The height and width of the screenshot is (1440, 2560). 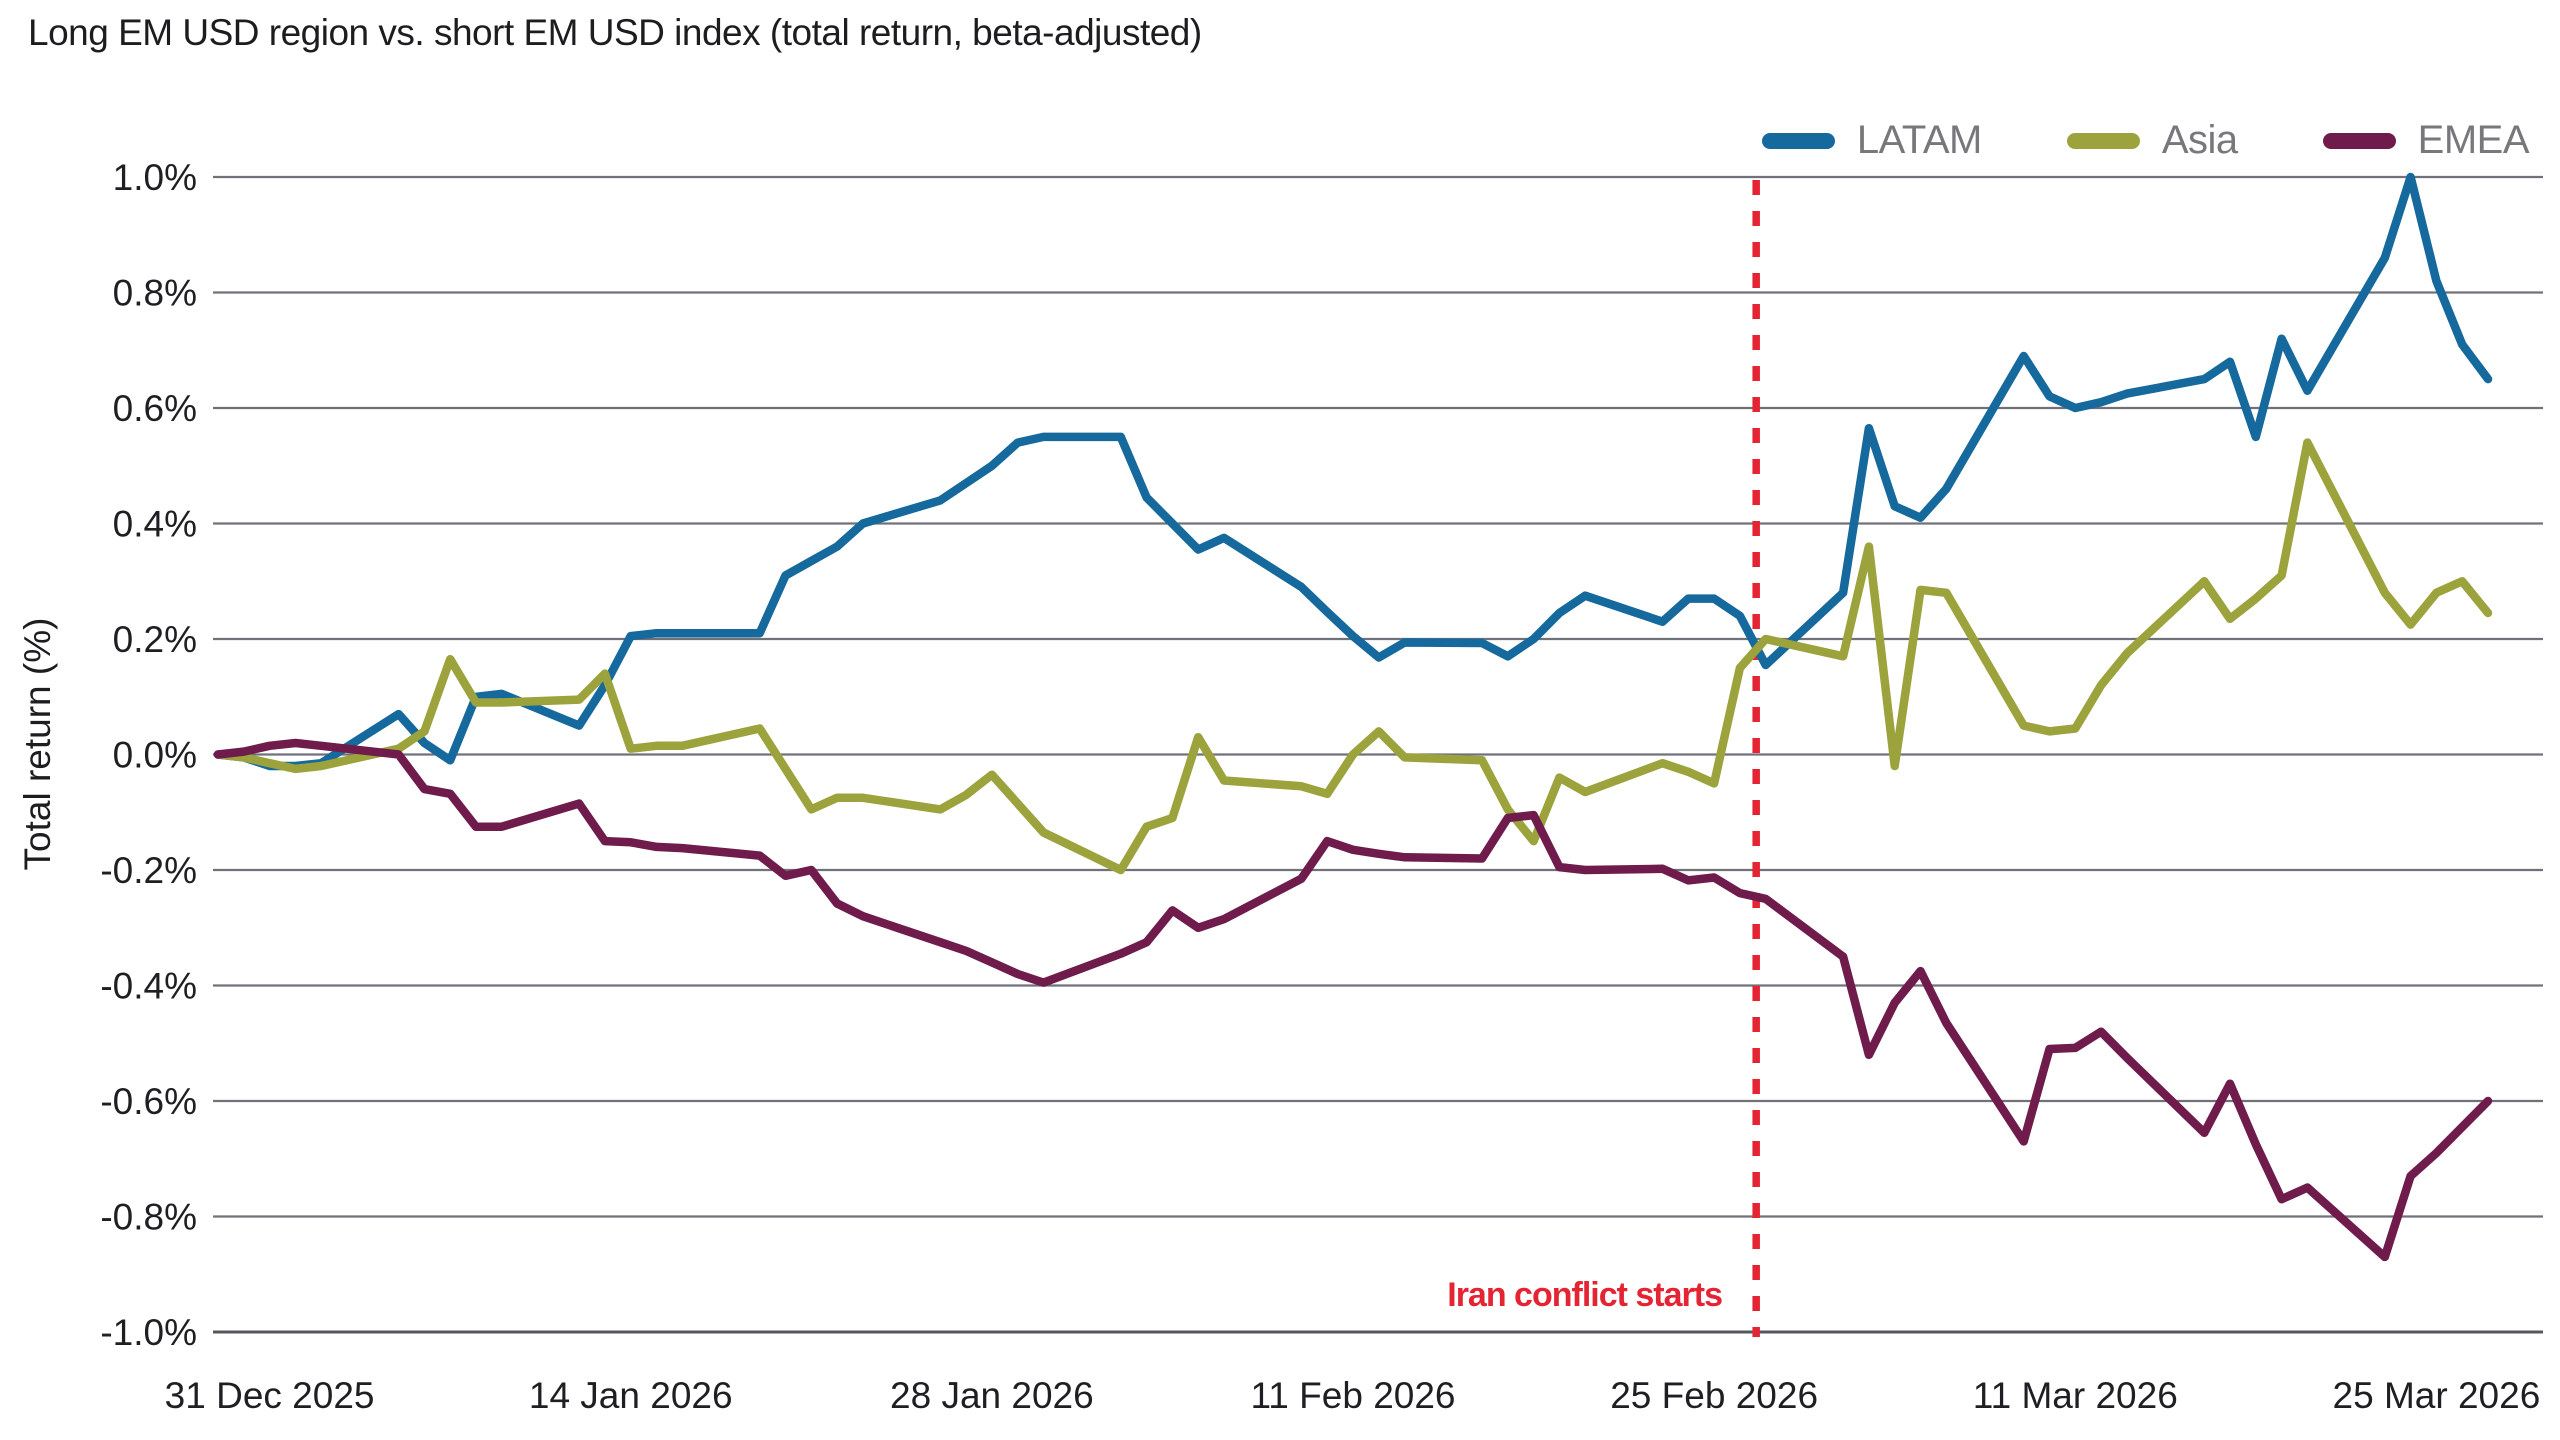 What do you see at coordinates (148, 1332) in the screenshot?
I see `y-tick-label: -1.0%` at bounding box center [148, 1332].